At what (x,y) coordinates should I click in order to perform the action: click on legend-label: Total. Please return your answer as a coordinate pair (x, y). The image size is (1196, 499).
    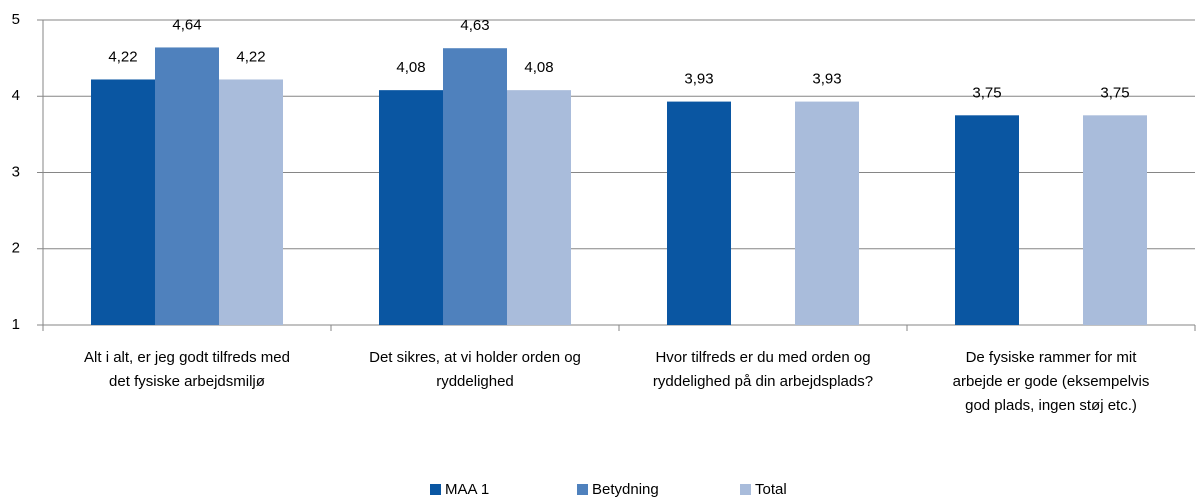
    Looking at the image, I should click on (771, 489).